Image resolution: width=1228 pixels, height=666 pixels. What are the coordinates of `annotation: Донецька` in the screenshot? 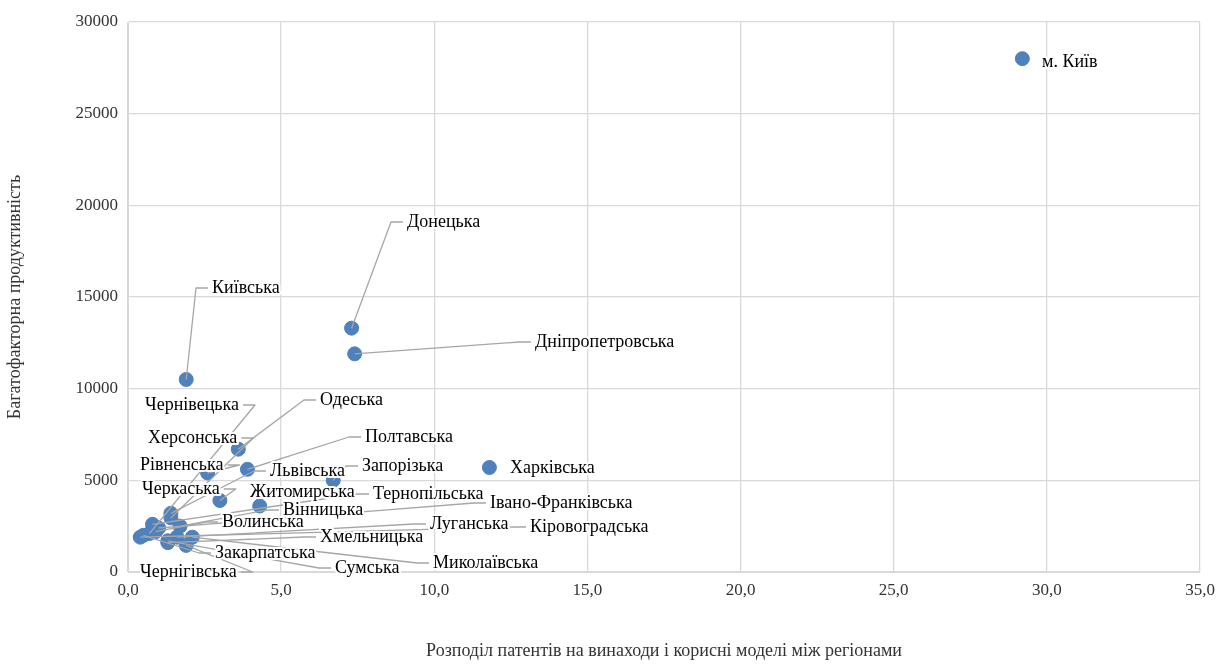 It's located at (444, 220).